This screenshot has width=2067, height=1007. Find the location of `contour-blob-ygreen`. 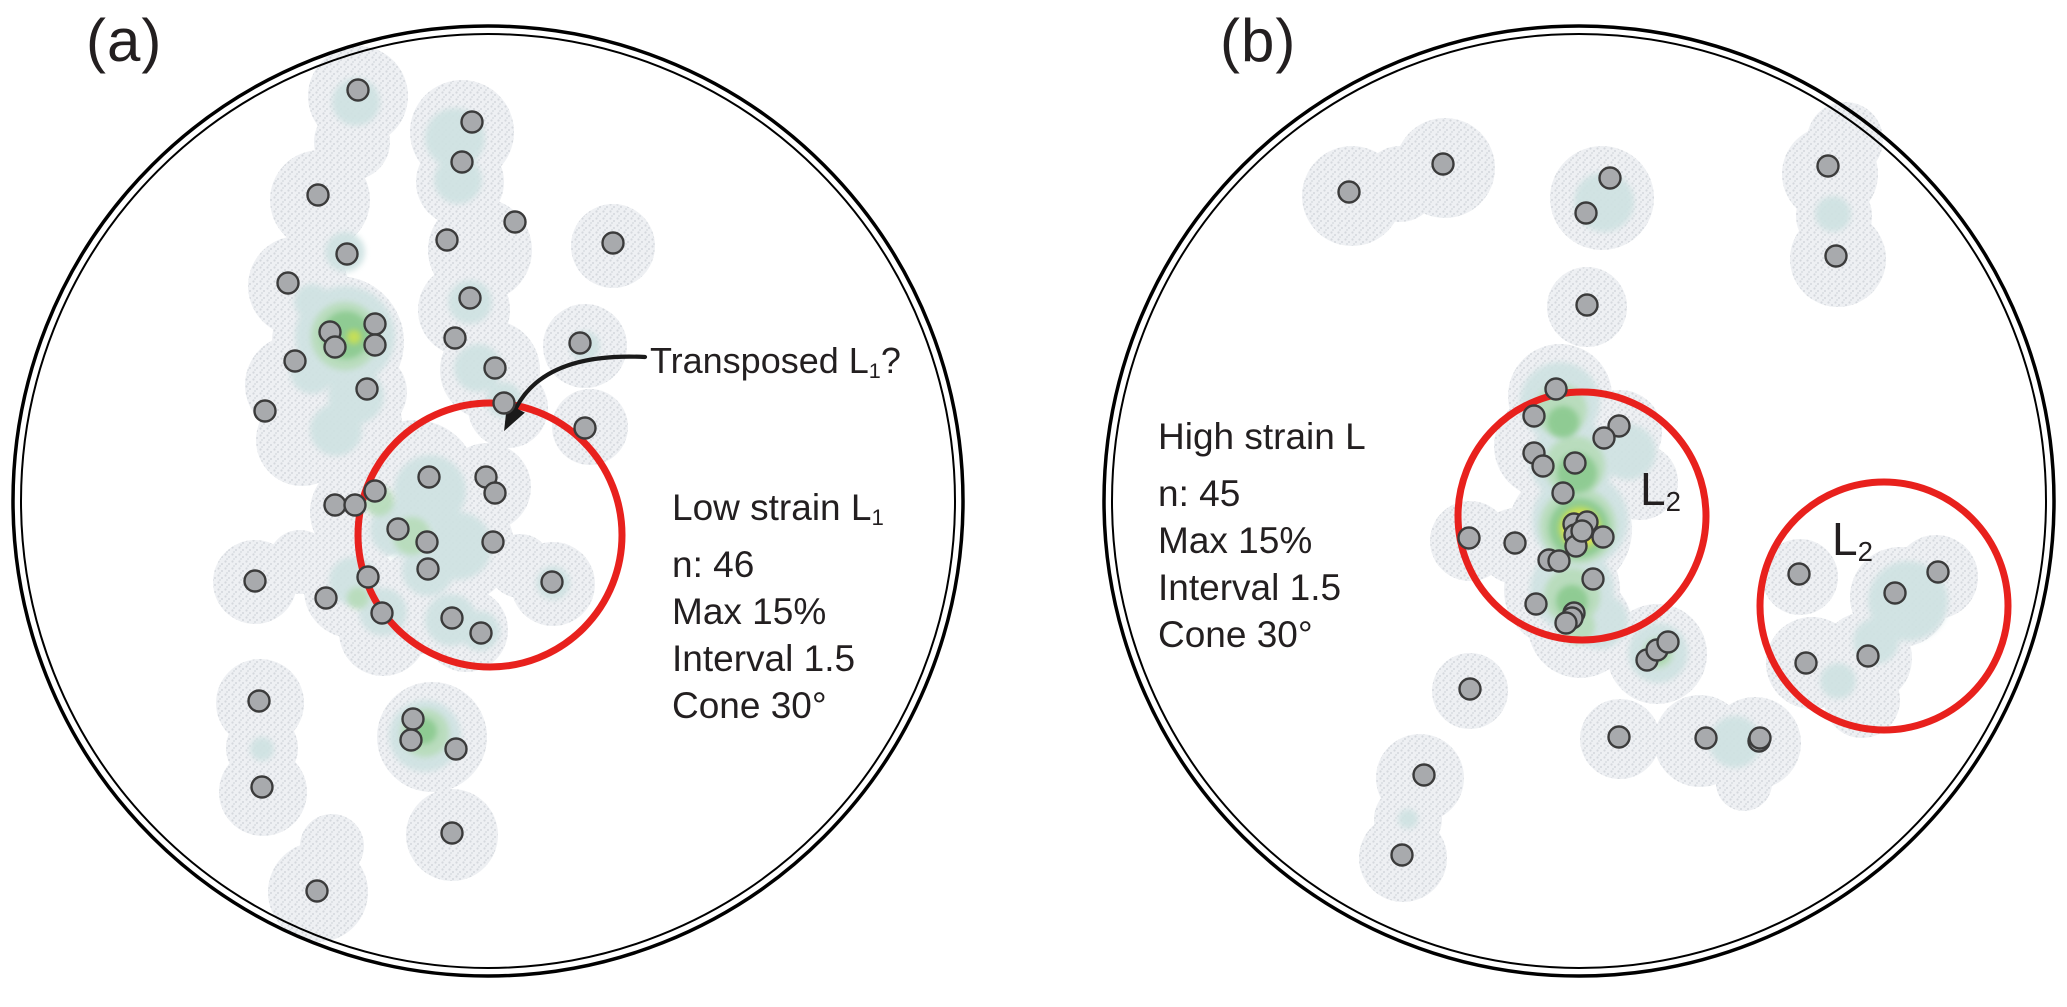

contour-blob-ygreen is located at coordinates (354, 337).